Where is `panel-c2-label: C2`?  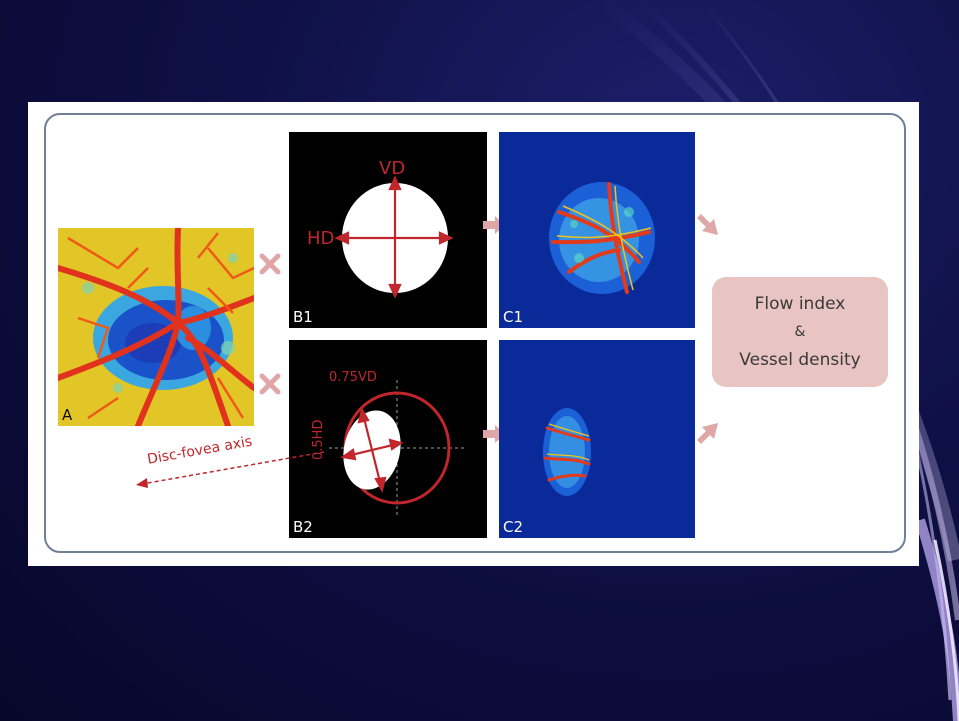
panel-c2-label: C2 is located at coordinates (513, 527).